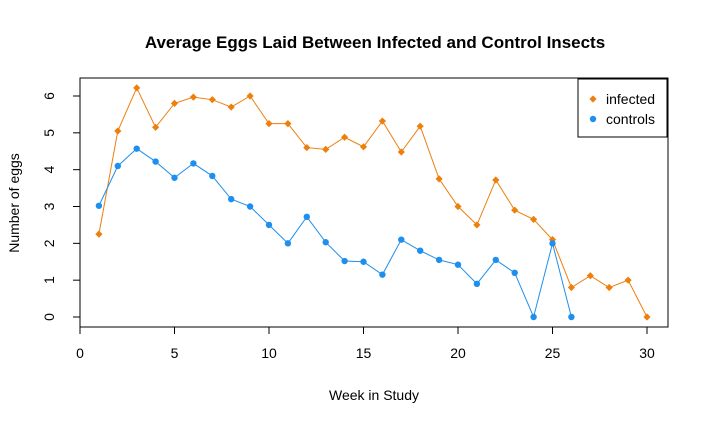 The height and width of the screenshot is (425, 710). I want to click on y-tick-label: 2, so click(49, 243).